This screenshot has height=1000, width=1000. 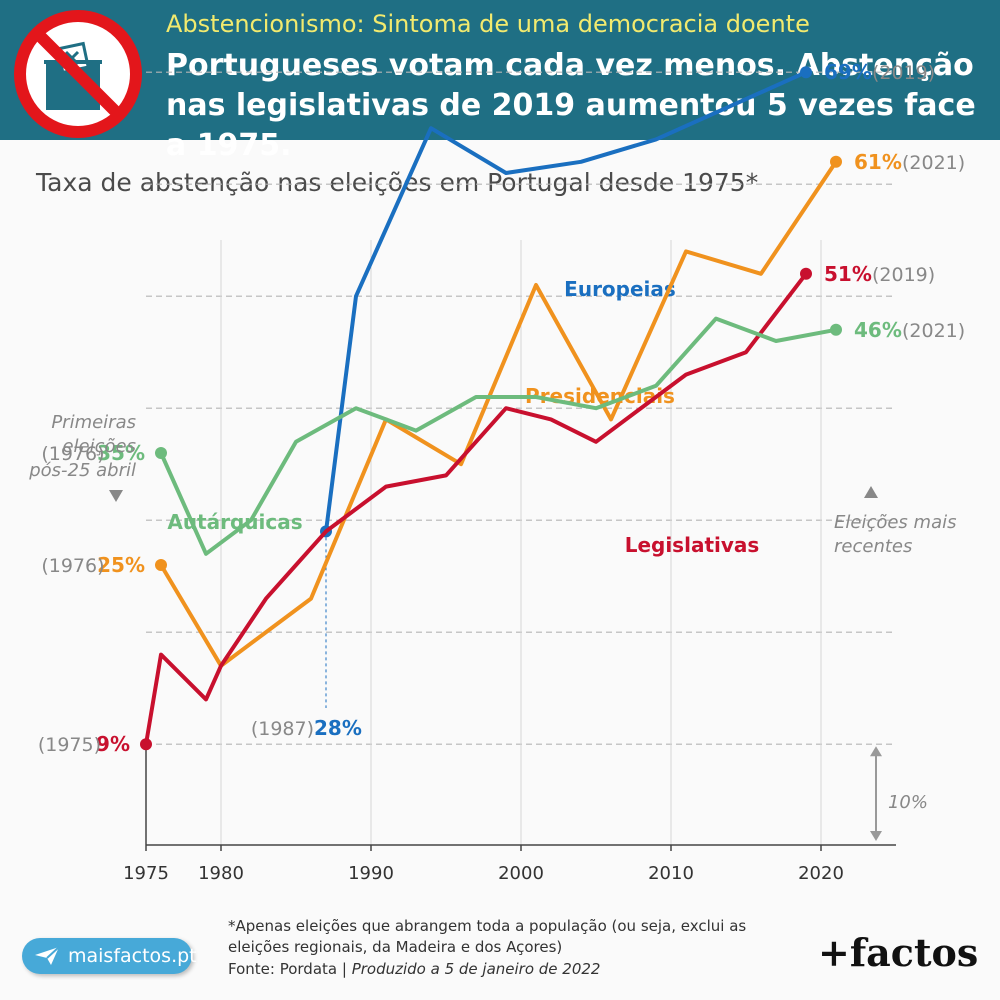 What do you see at coordinates (898, 952) in the screenshot?
I see `brand-logo: +factos` at bounding box center [898, 952].